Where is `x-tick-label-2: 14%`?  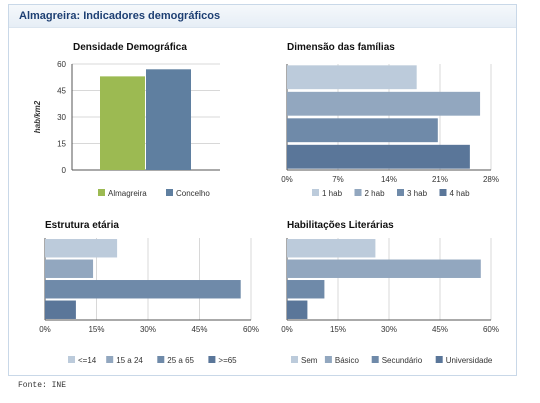
x-tick-label-2: 14% is located at coordinates (389, 179).